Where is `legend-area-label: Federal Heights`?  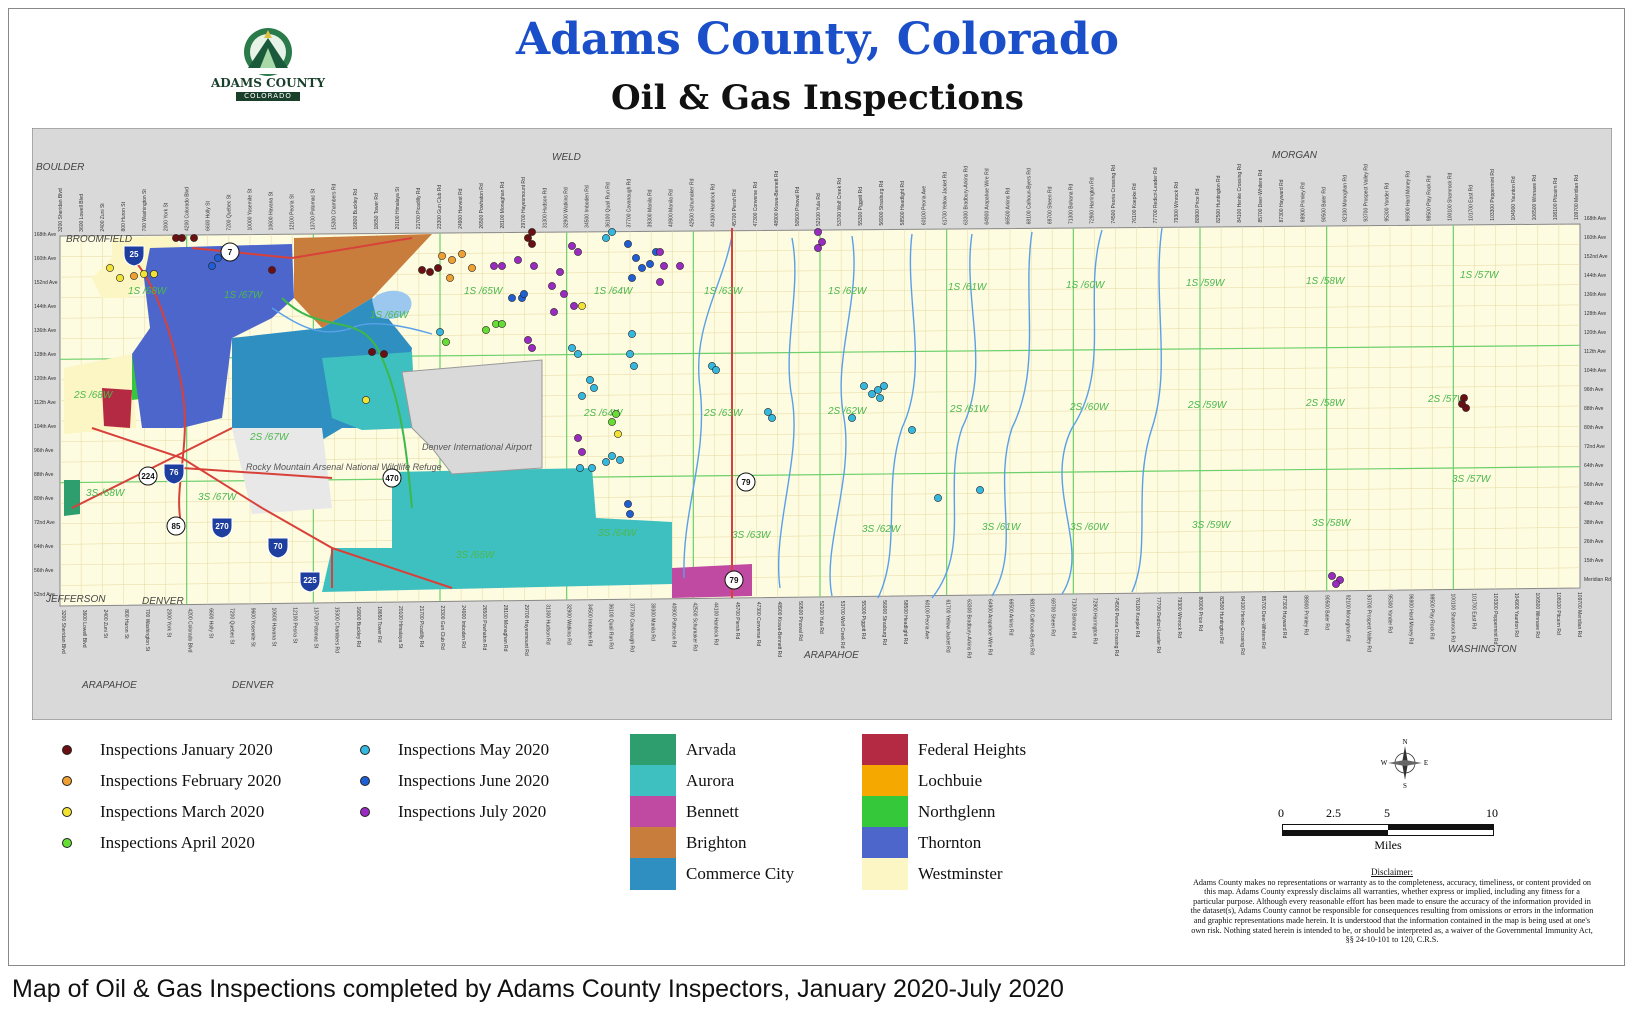
legend-area-label: Federal Heights is located at coordinates (972, 749).